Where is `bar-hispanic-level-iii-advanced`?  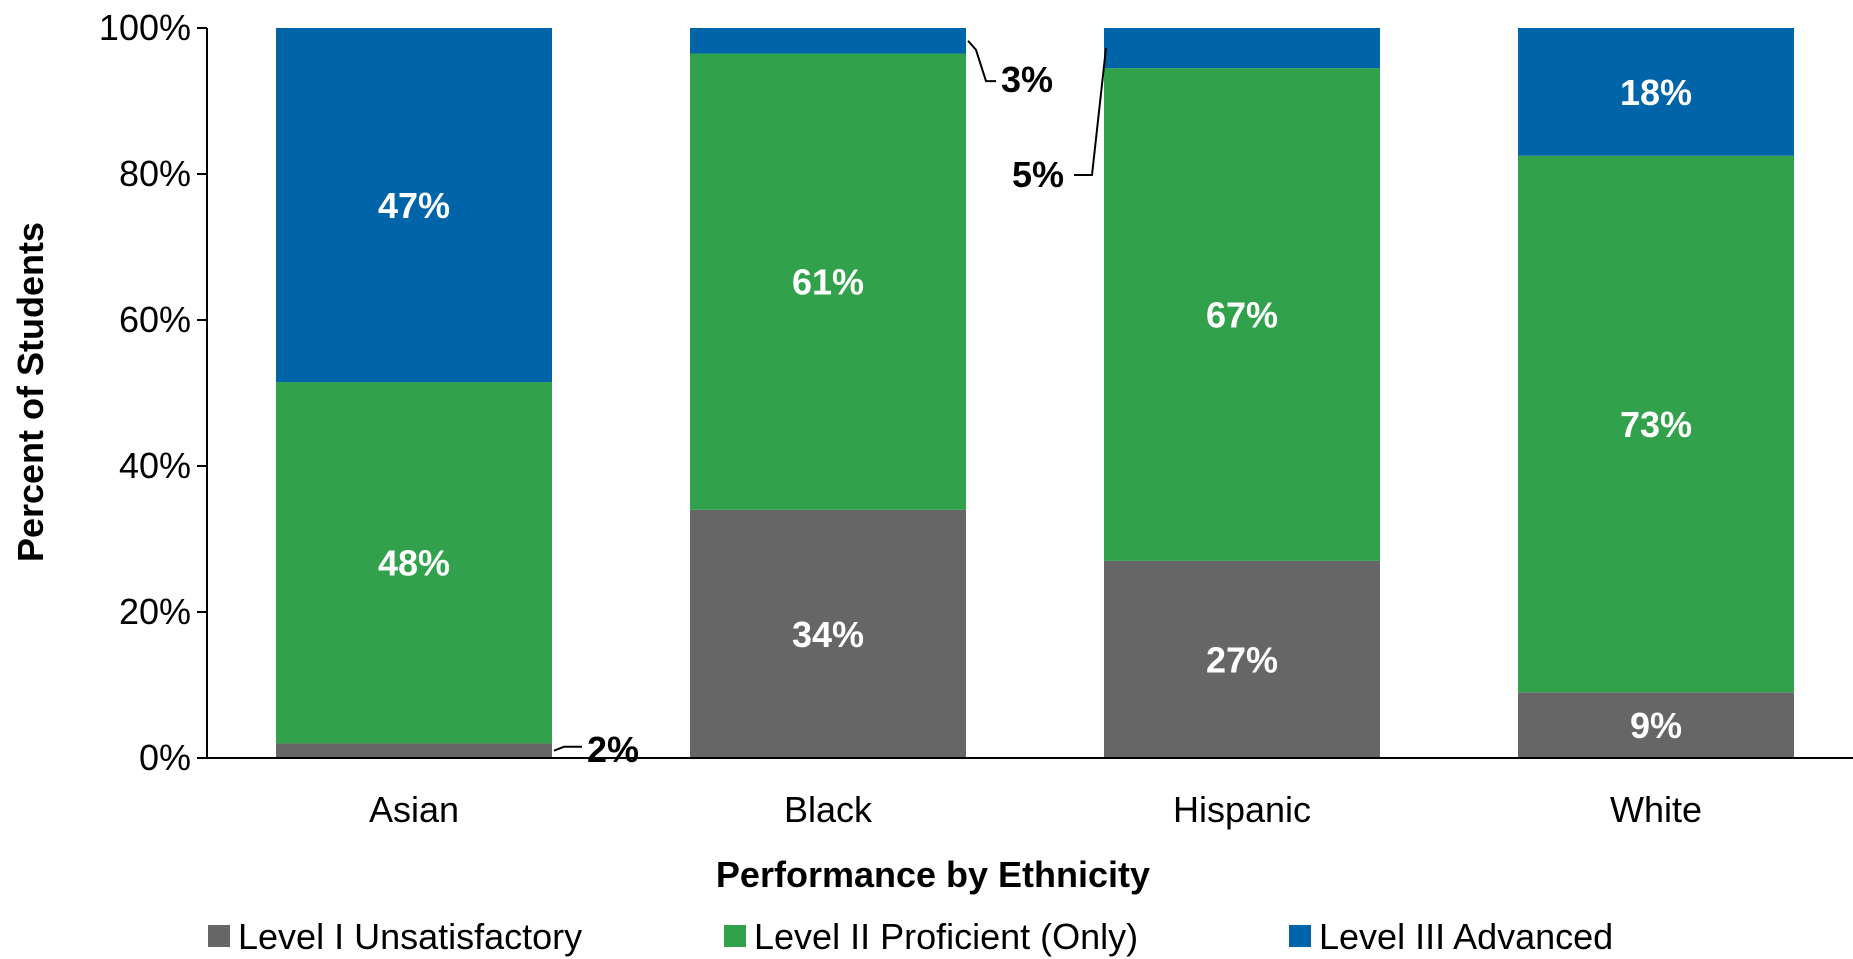 bar-hispanic-level-iii-advanced is located at coordinates (1242, 48).